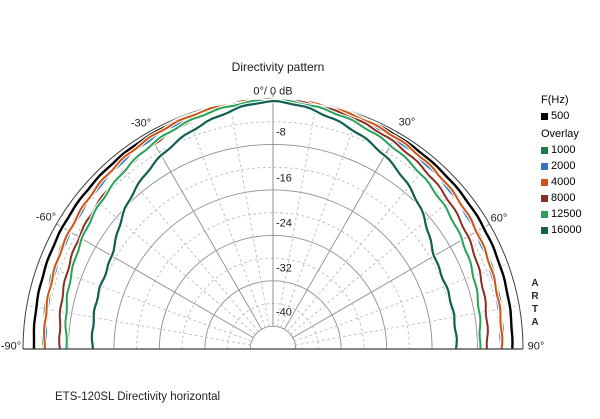 The width and height of the screenshot is (600, 419). Describe the element at coordinates (226, 220) in the screenshot. I see `grid-spoke--20deg` at that location.